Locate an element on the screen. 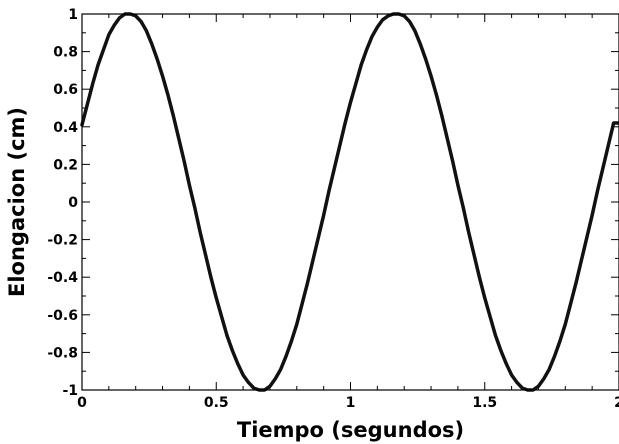 The height and width of the screenshot is (444, 619). y-tick-label: -0.2 is located at coordinates (62, 241).